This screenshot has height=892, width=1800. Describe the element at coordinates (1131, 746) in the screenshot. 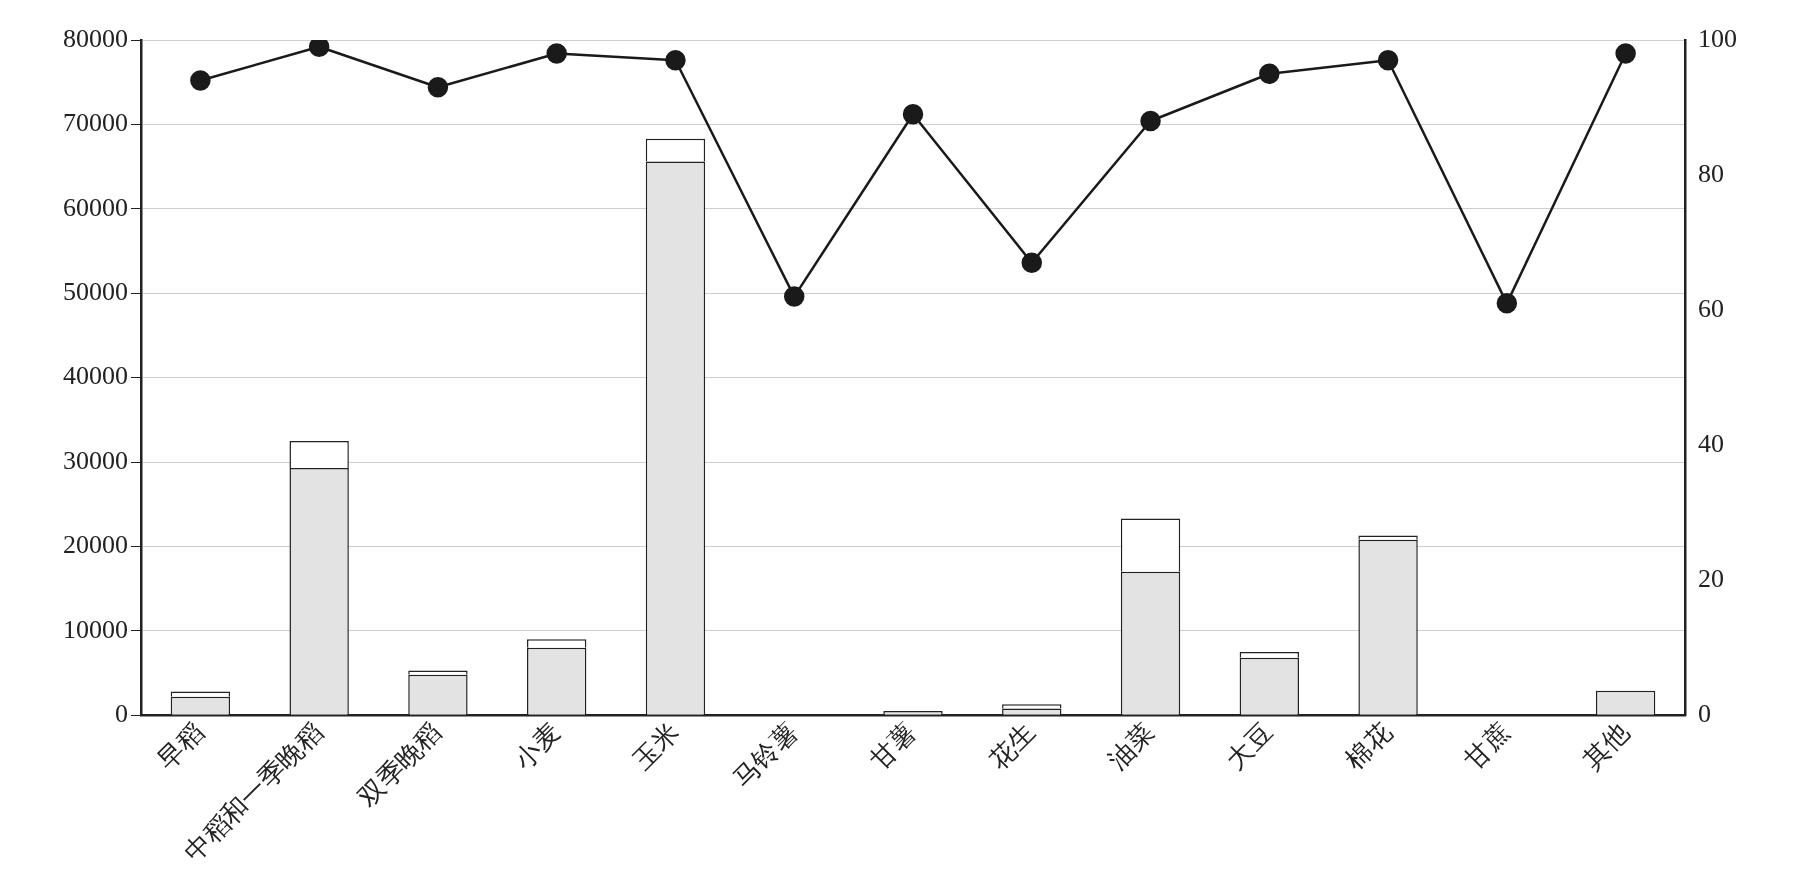

I see `x-tick-label: 油菜` at that location.